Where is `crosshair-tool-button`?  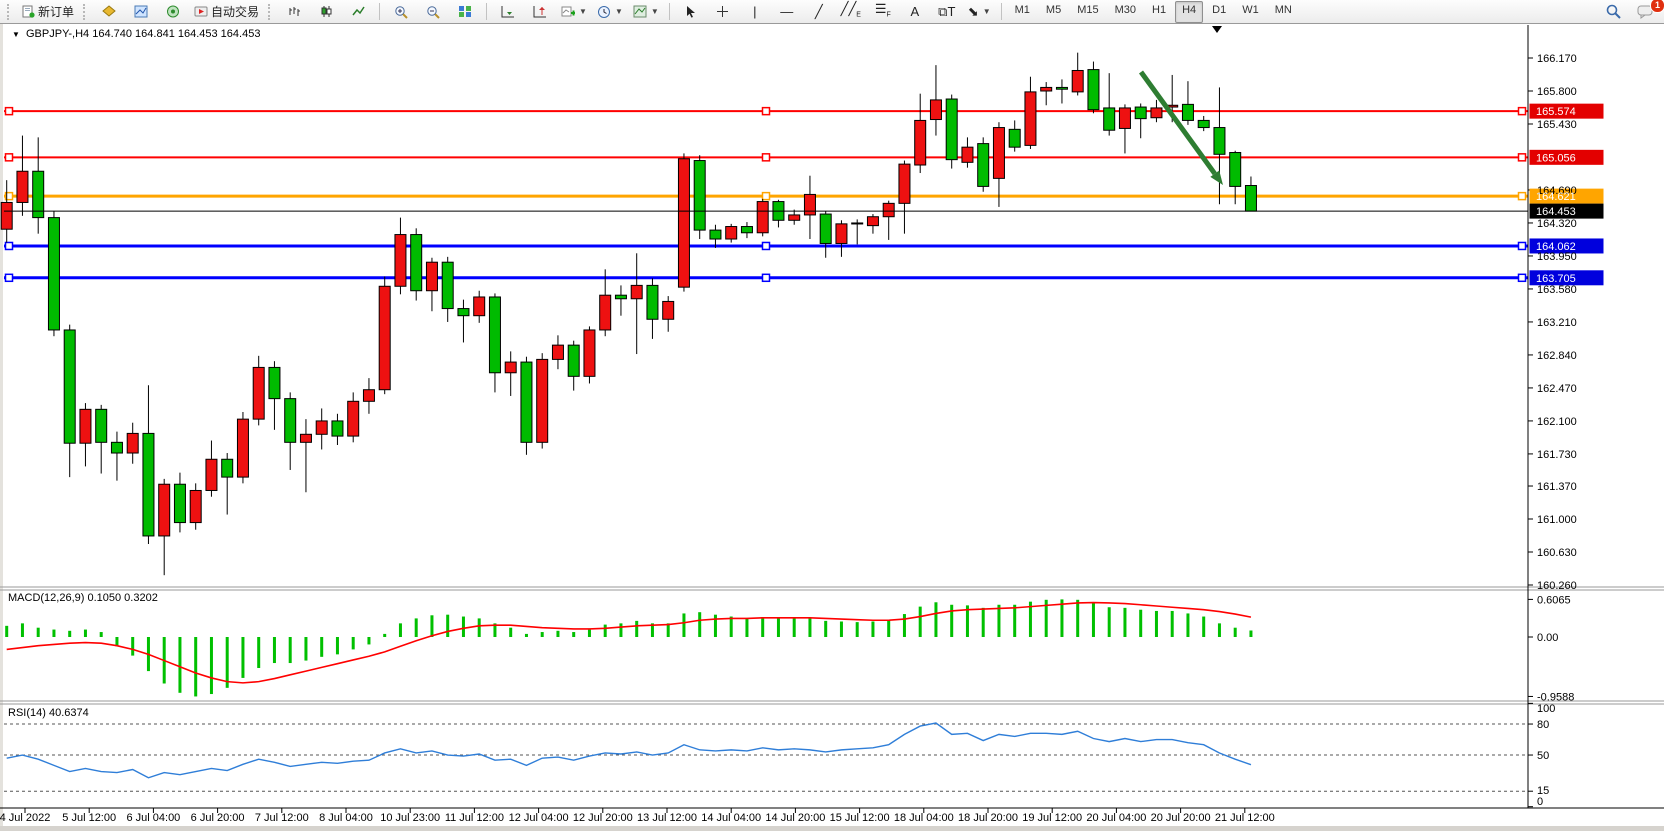
crosshair-tool-button is located at coordinates (723, 12).